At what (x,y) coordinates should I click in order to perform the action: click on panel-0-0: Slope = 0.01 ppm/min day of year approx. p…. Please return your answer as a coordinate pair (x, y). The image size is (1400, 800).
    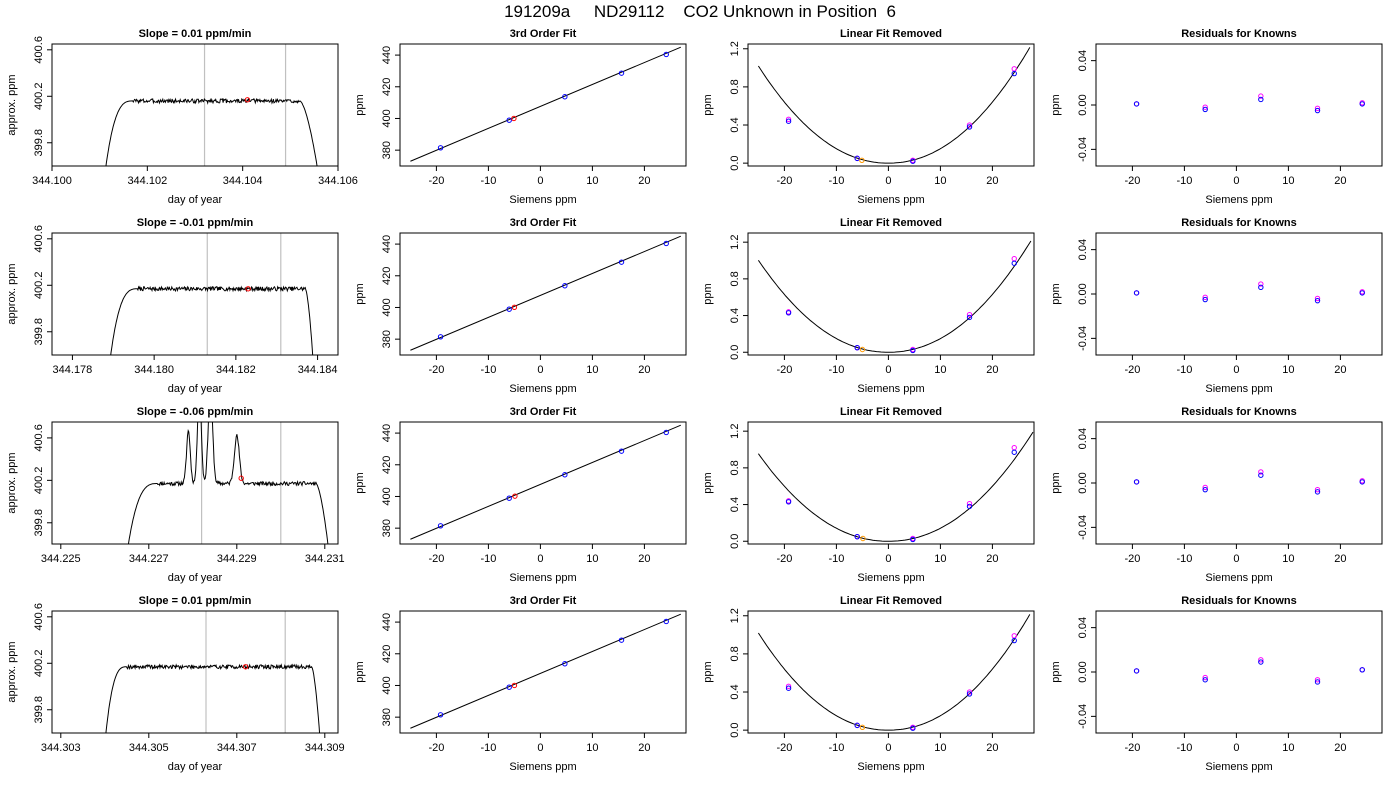
    Looking at the image, I should click on (182, 117).